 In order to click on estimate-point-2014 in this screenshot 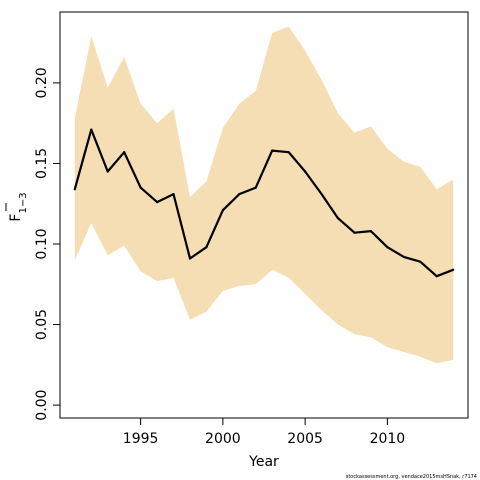, I will do `click(453, 269)`.